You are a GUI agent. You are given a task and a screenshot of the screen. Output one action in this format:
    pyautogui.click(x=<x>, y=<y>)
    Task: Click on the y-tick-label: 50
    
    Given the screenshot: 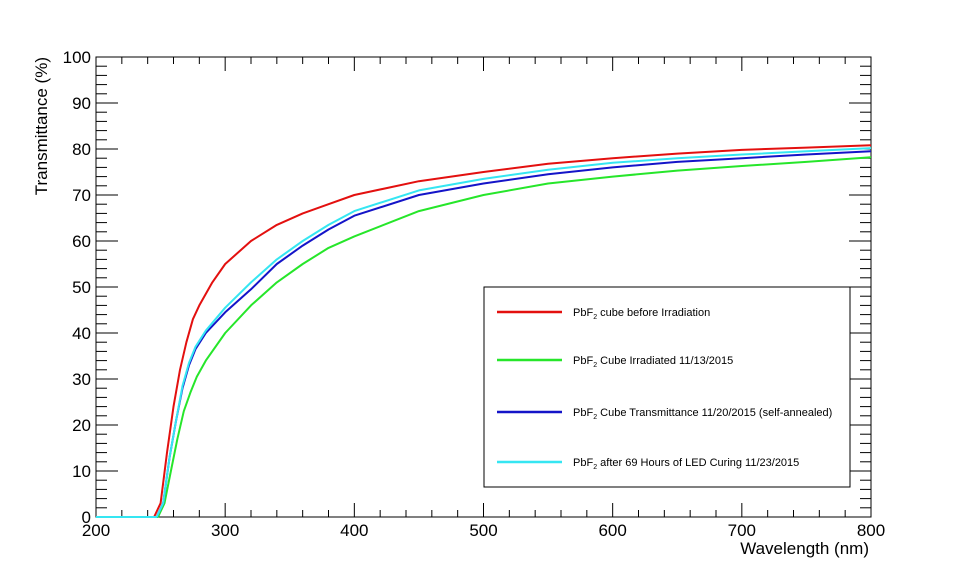 What is the action you would take?
    pyautogui.click(x=81, y=287)
    